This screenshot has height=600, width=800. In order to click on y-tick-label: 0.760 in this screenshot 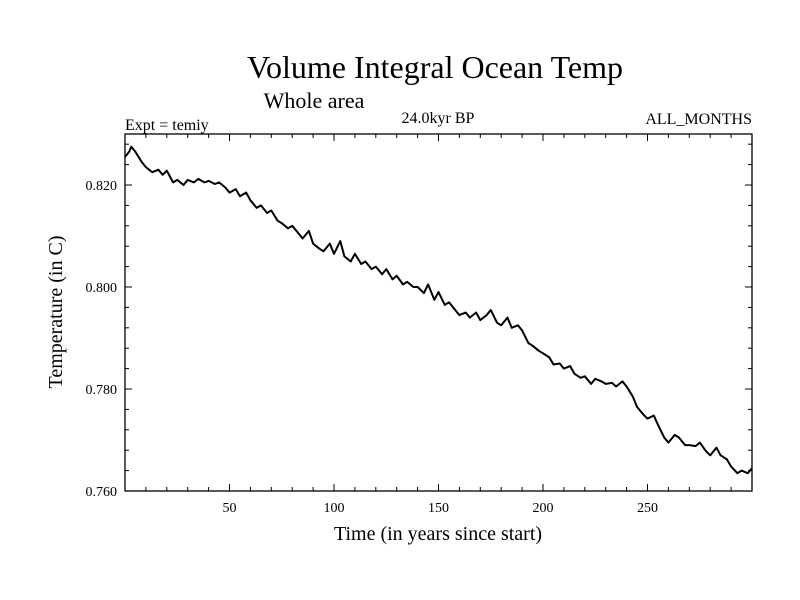, I will do `click(102, 492)`.